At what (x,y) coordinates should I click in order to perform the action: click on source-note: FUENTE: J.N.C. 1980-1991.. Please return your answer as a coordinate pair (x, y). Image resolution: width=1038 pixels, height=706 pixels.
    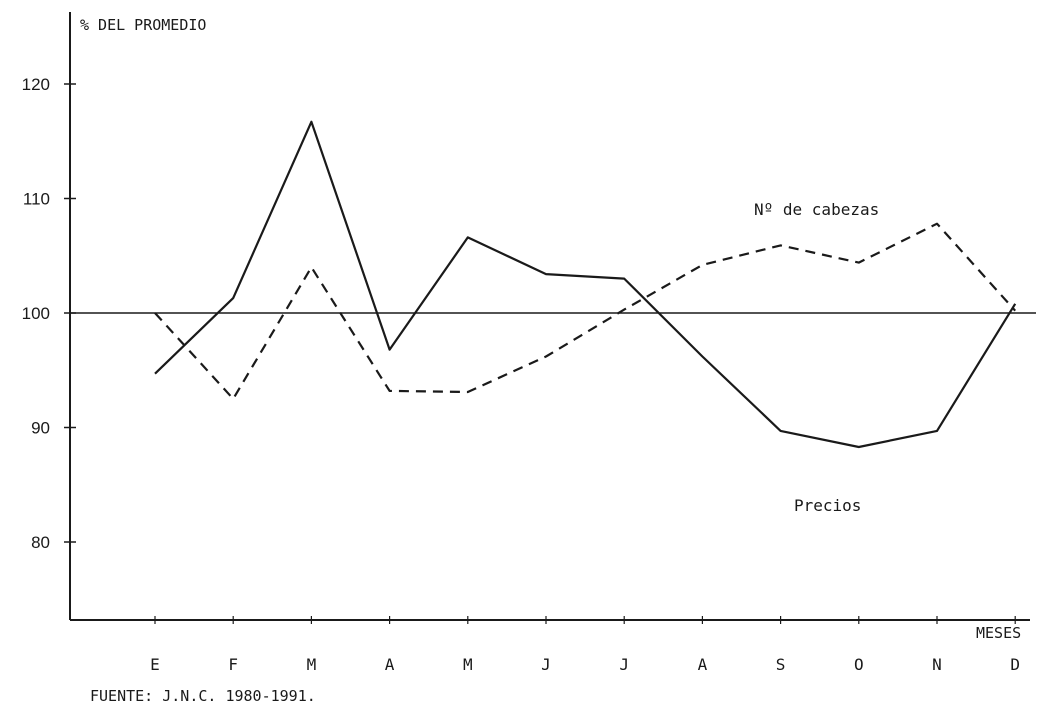
    Looking at the image, I should click on (203, 696).